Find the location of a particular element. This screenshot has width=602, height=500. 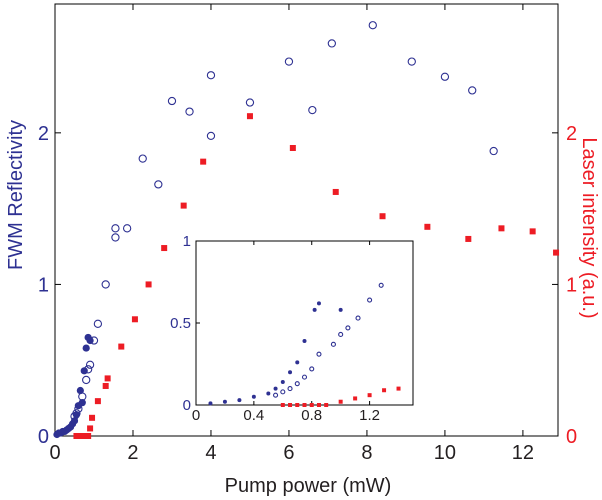

y-left-tick-label: 1 is located at coordinates (43, 285).